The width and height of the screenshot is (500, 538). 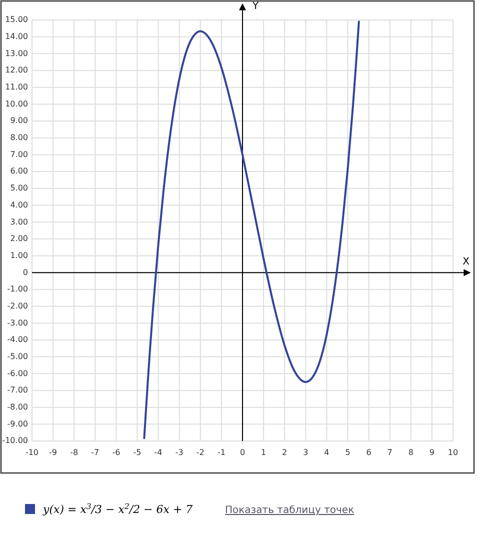 I want to click on y-axis-title: Y, so click(x=256, y=6).